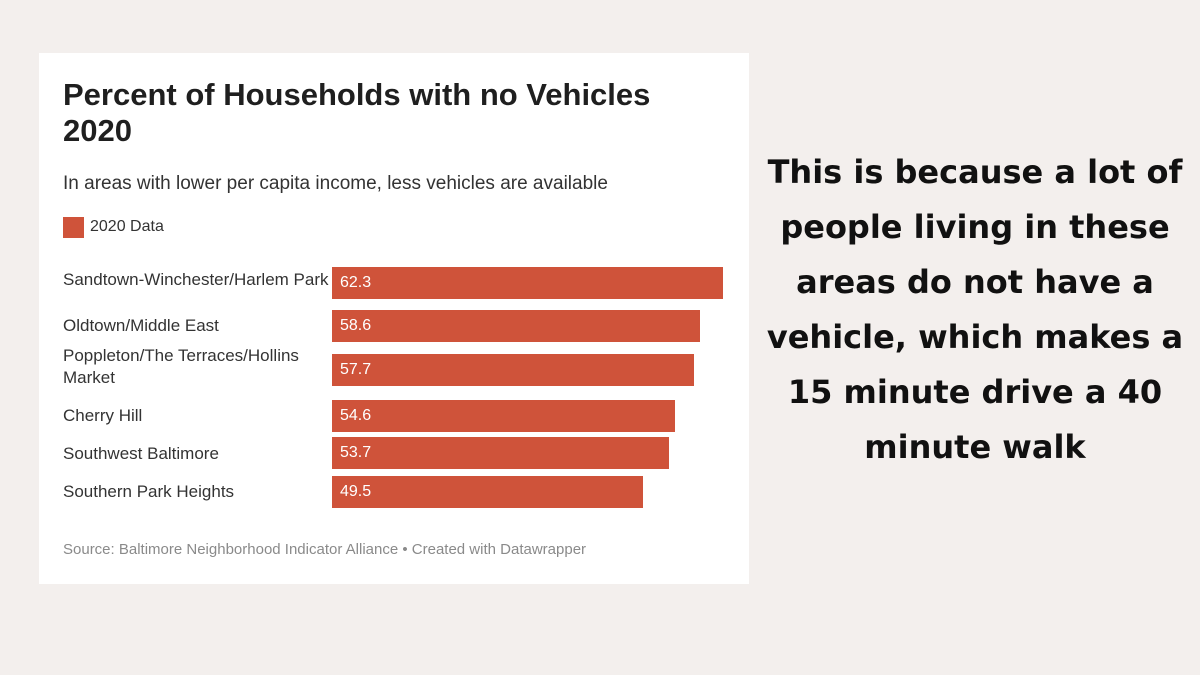 The height and width of the screenshot is (675, 1200). Describe the element at coordinates (103, 415) in the screenshot. I see `category-label: Cherry Hill` at that location.